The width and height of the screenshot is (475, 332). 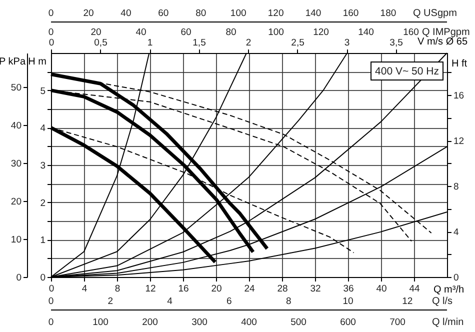 What do you see at coordinates (348, 301) in the screenshot?
I see `text: 10` at bounding box center [348, 301].